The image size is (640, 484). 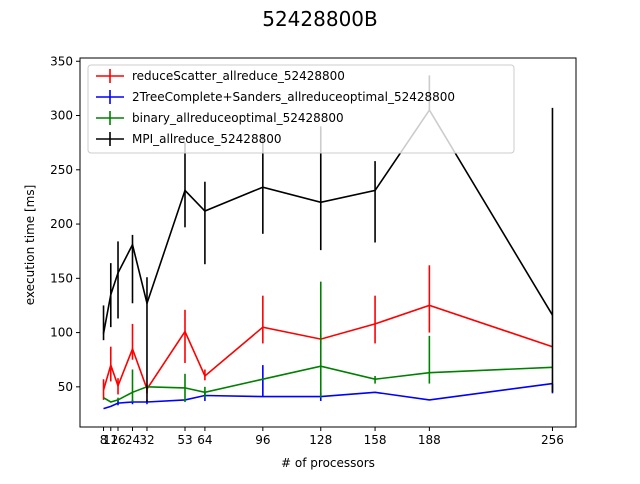 What do you see at coordinates (184, 440) in the screenshot?
I see `x-tick-label: 53` at bounding box center [184, 440].